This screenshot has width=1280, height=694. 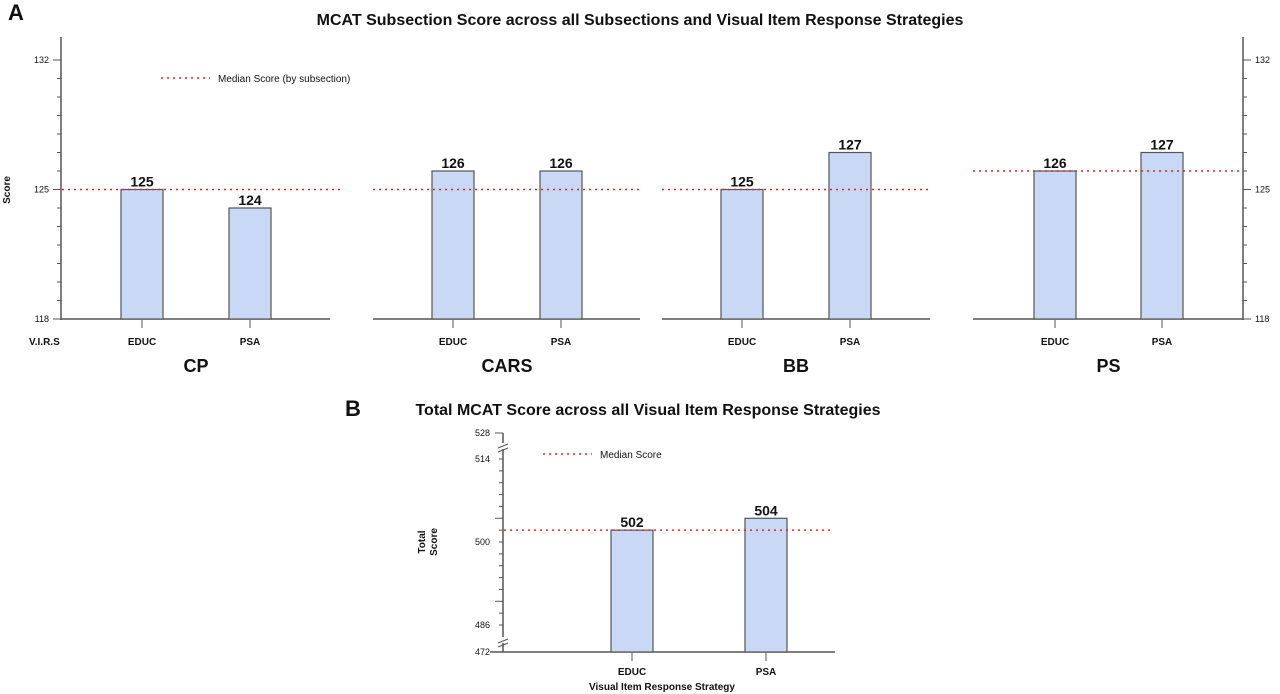 What do you see at coordinates (506, 366) in the screenshot?
I see `subsection-label-cars: CARS` at bounding box center [506, 366].